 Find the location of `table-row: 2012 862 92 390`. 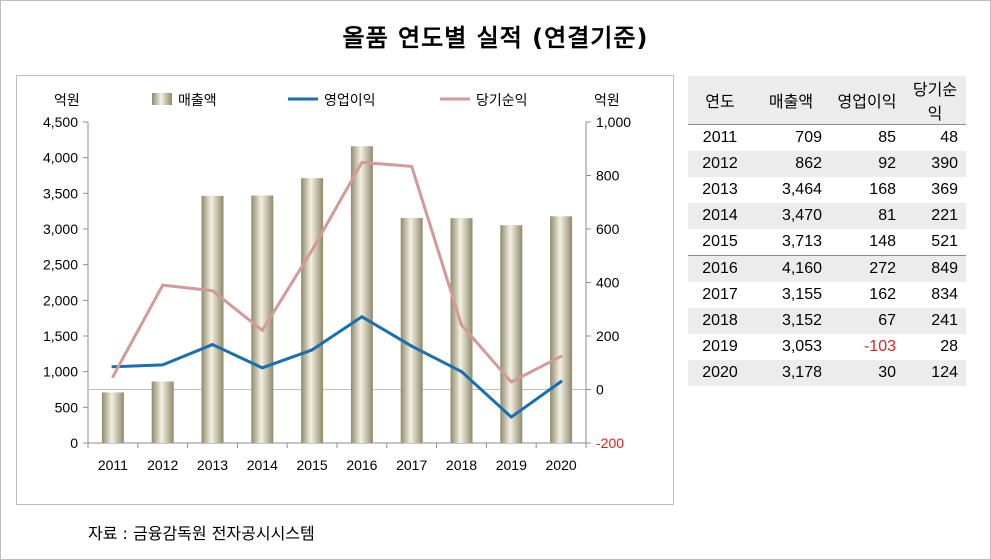

table-row: 2012 862 92 390 is located at coordinates (827, 164).